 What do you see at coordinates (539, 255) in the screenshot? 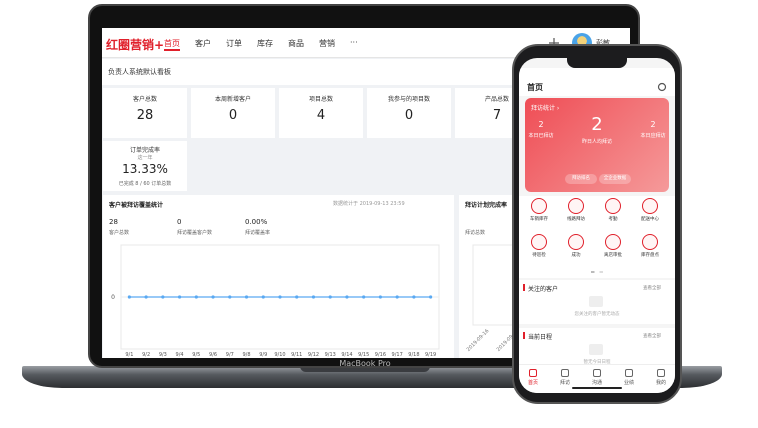
I see `shortcut-label: 待巡检` at bounding box center [539, 255].